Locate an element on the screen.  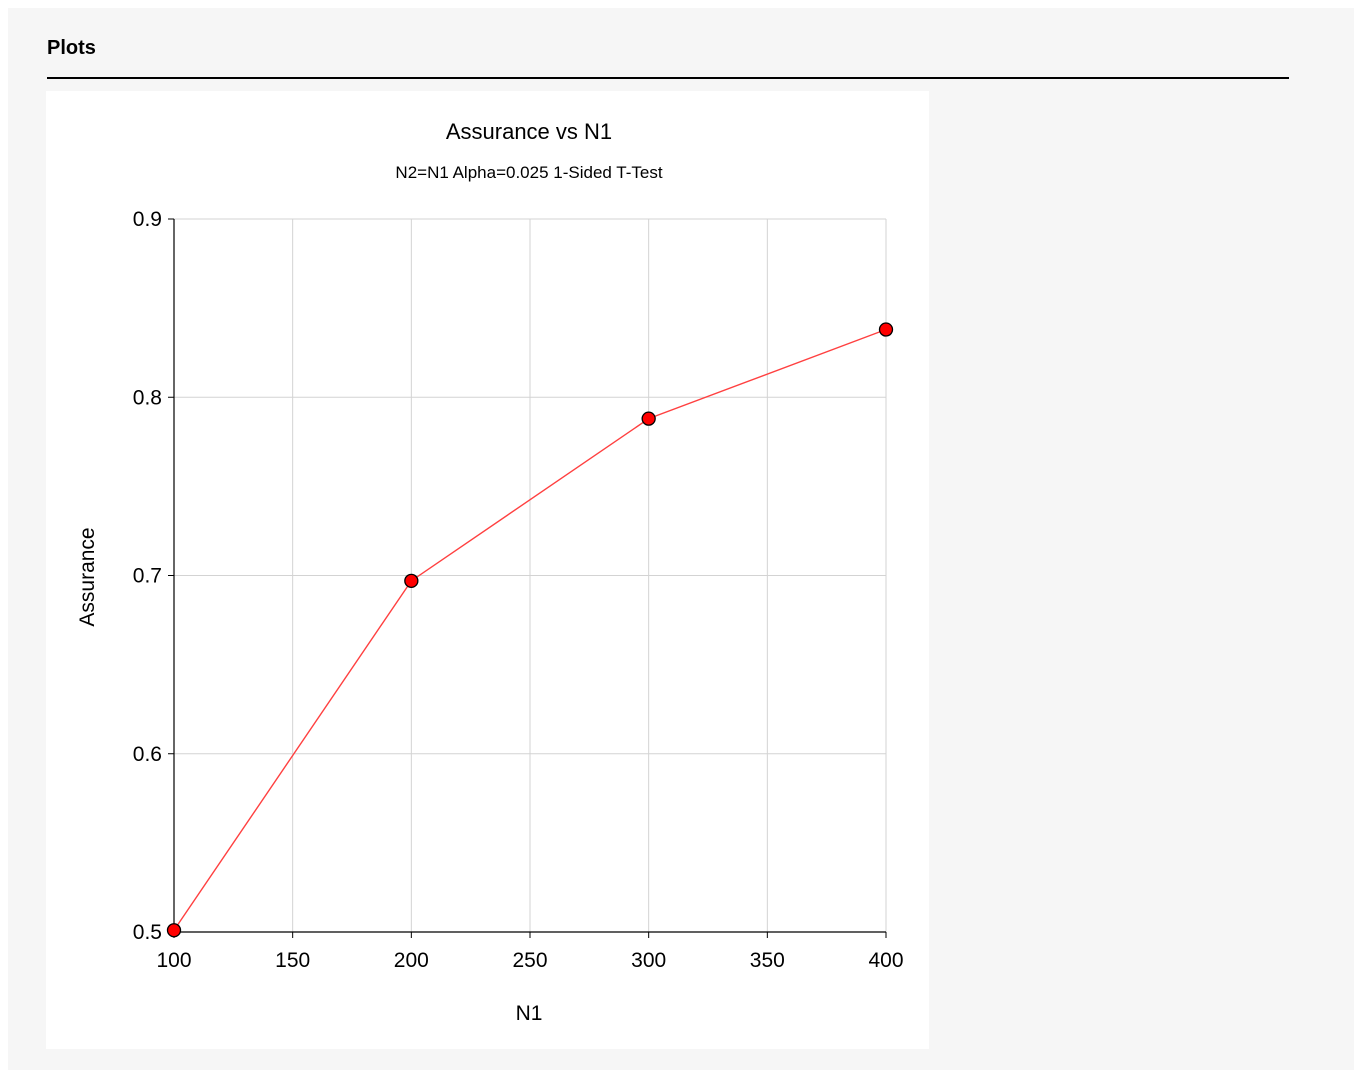
y-tick-label: 0.9 is located at coordinates (147, 219).